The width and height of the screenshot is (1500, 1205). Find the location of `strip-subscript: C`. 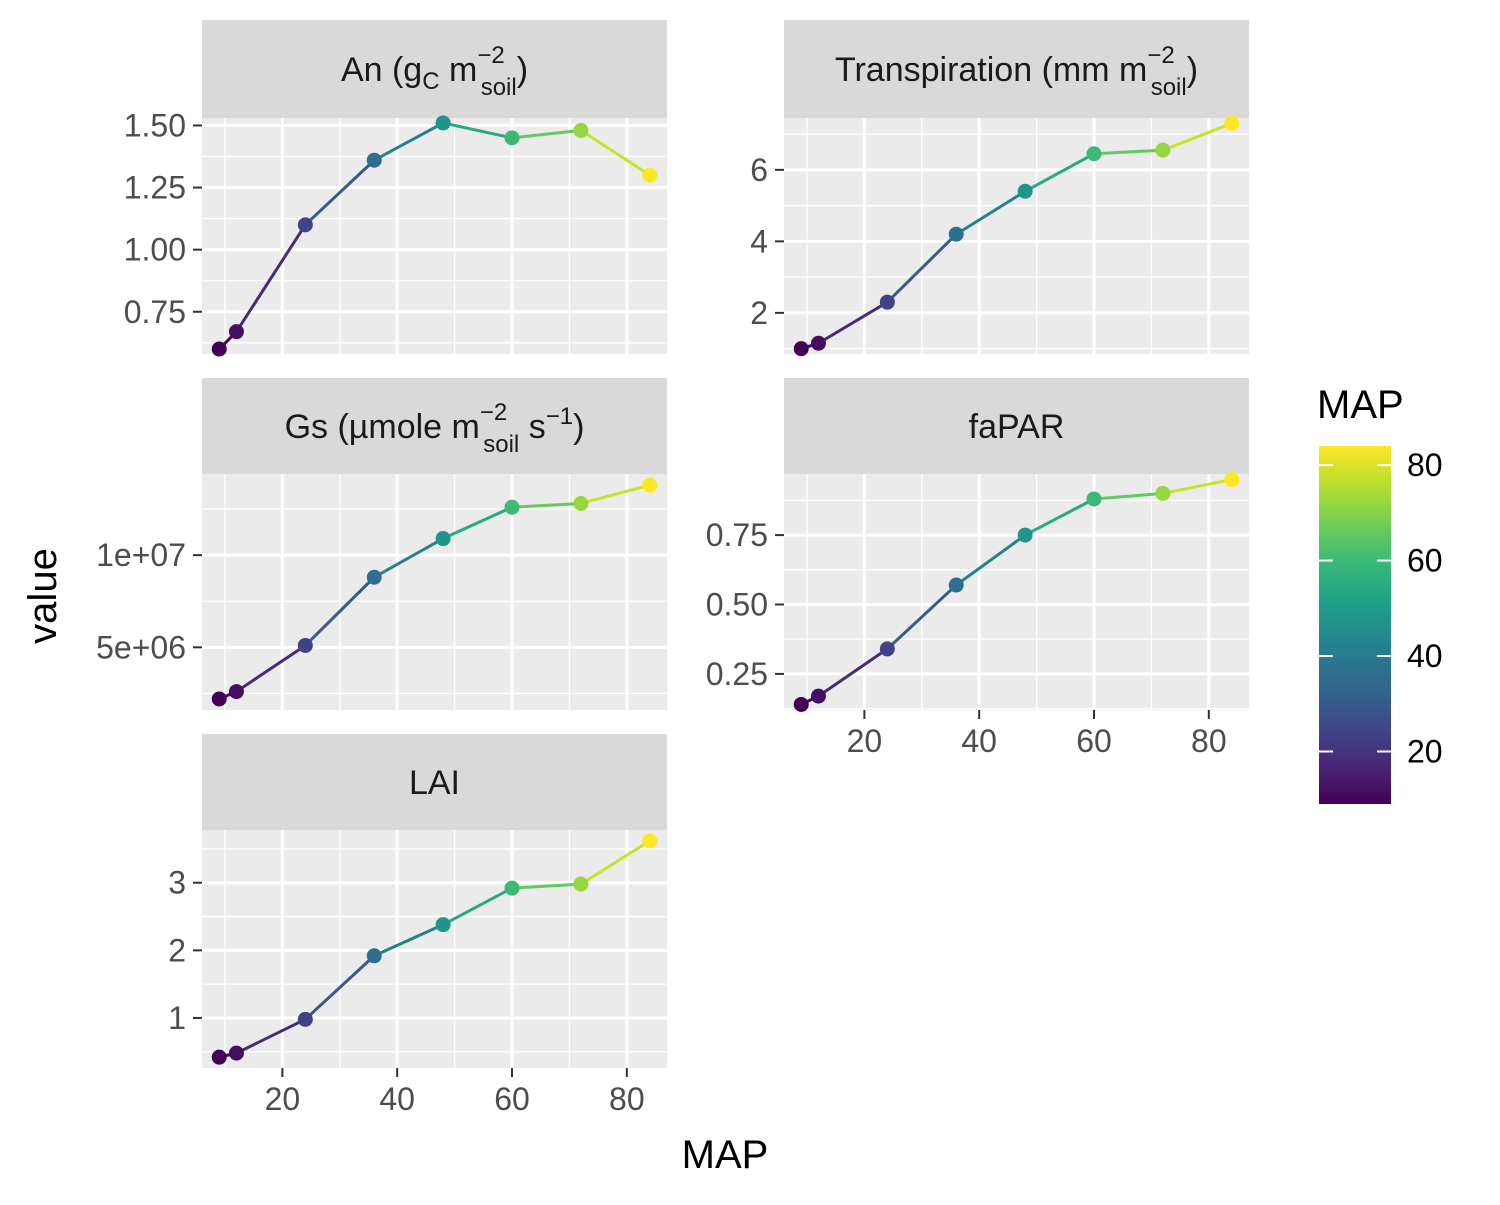

strip-subscript: C is located at coordinates (430, 81).